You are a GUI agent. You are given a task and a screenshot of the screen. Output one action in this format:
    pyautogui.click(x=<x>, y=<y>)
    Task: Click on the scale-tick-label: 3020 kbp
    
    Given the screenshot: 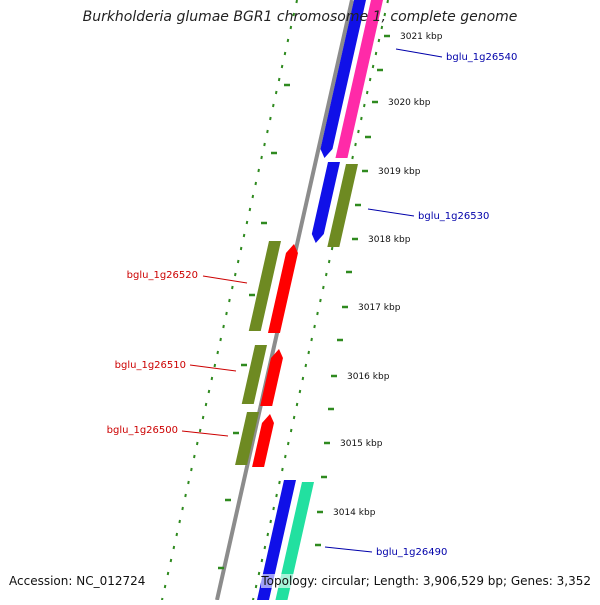 What is the action you would take?
    pyautogui.click(x=409, y=103)
    